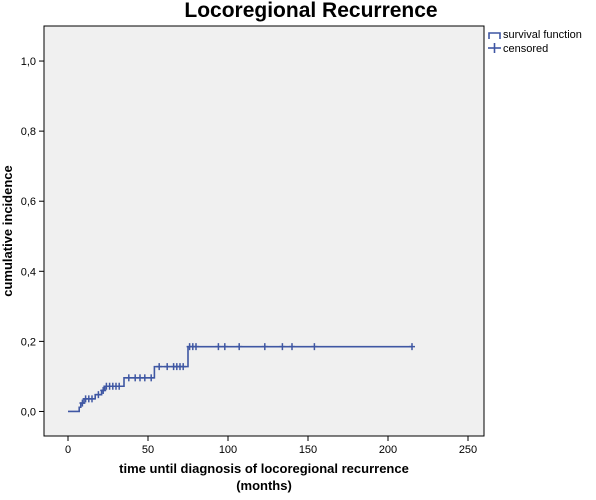  Describe the element at coordinates (525, 49) in the screenshot. I see `legend-censored-label: censored` at that location.